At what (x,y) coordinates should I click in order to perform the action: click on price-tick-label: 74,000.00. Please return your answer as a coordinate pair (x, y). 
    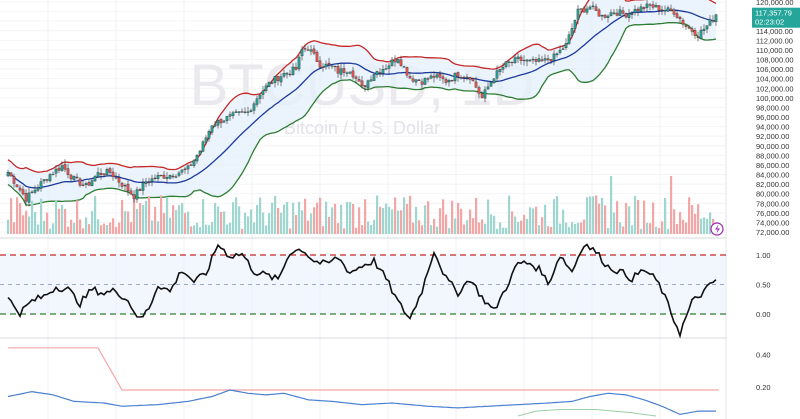
    Looking at the image, I should click on (772, 222).